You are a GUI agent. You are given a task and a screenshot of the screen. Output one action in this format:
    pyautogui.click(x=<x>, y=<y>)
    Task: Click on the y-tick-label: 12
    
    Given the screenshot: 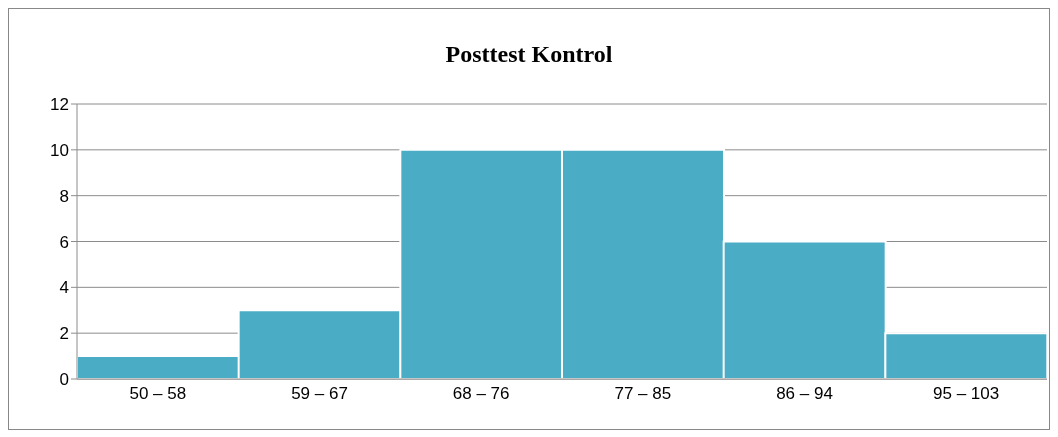 What is the action you would take?
    pyautogui.click(x=59, y=105)
    